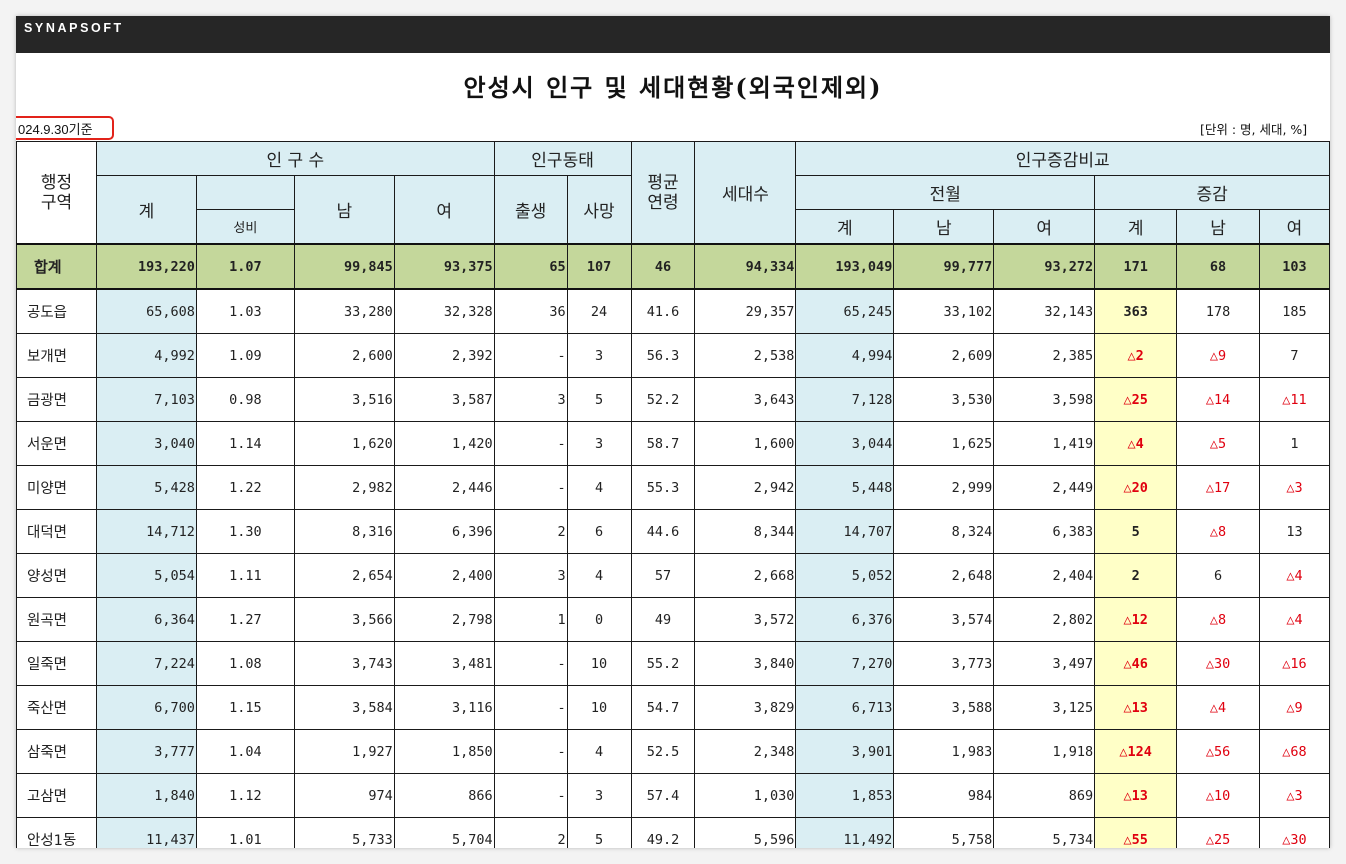 This screenshot has width=1346, height=864. What do you see at coordinates (944, 832) in the screenshot?
I see `cell-prev-male: 5,758` at bounding box center [944, 832].